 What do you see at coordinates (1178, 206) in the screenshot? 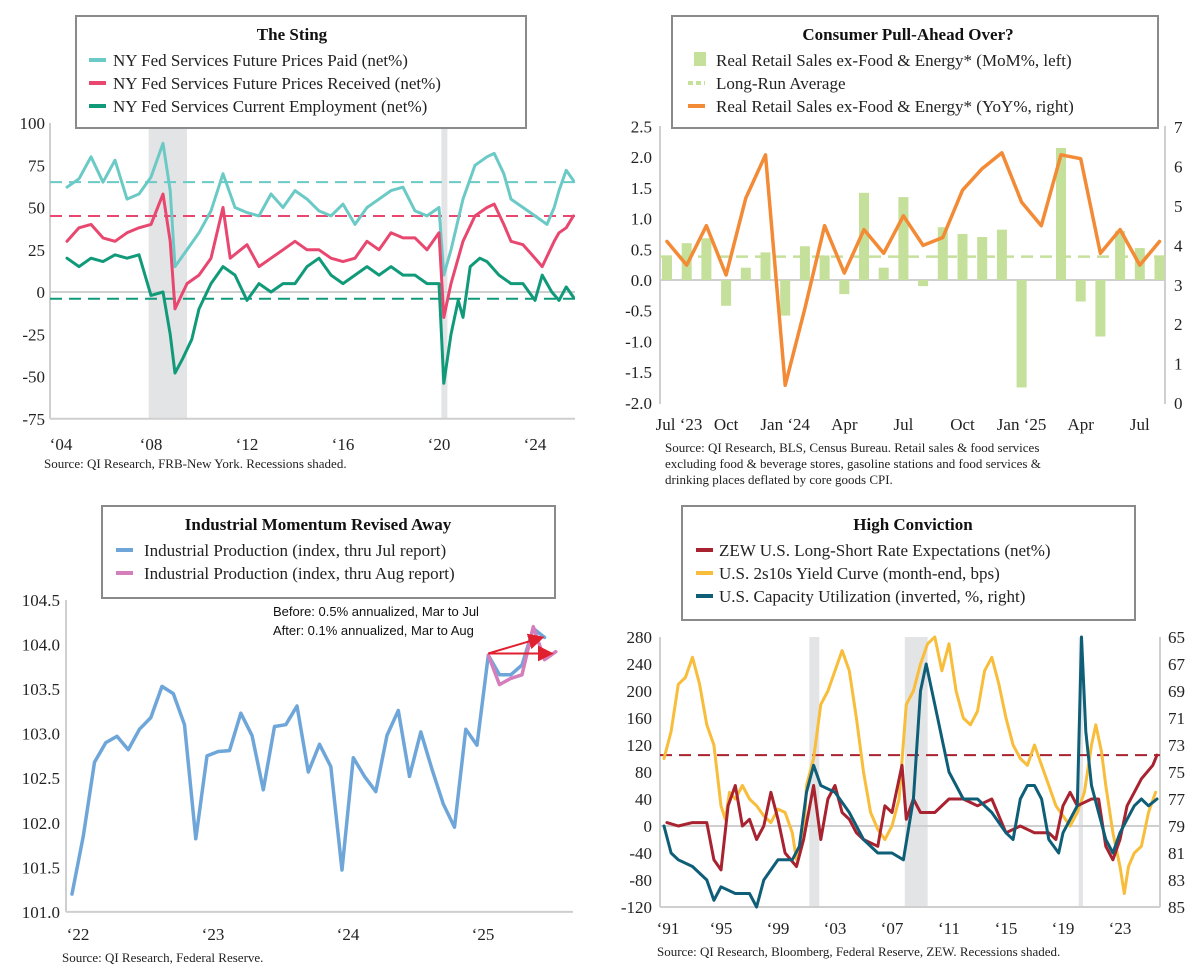
I see `y-right-tick-label: 5` at bounding box center [1178, 206].